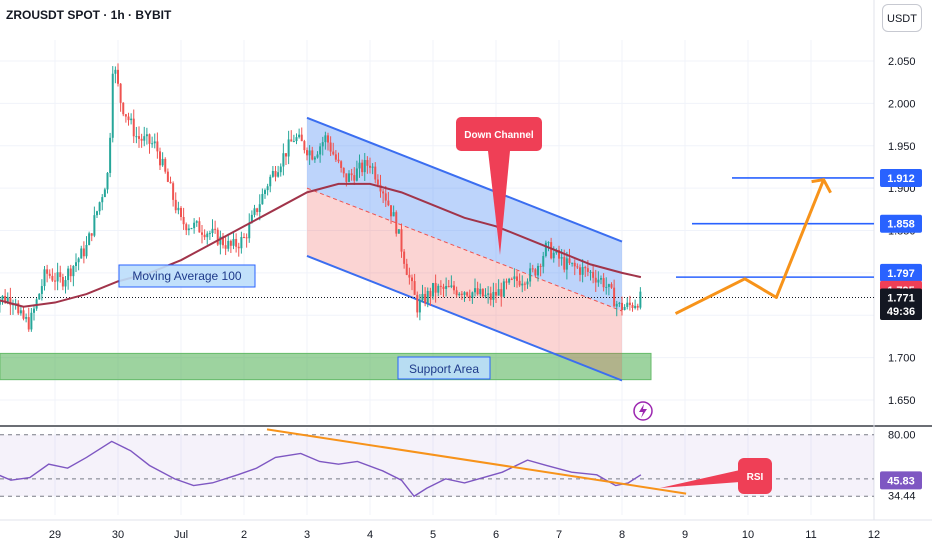 This screenshot has height=550, width=932. Describe the element at coordinates (902, 147) in the screenshot. I see `price-tick-label: 1.950` at that location.